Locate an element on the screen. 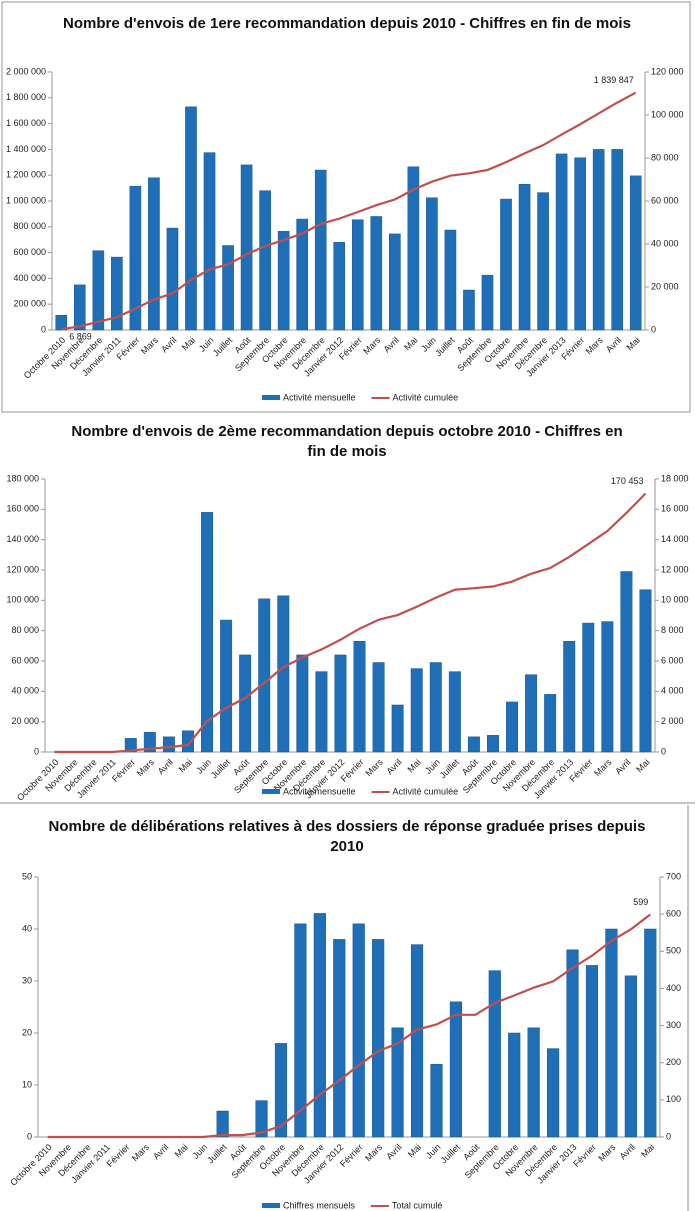  y-tick-label: 160 000 is located at coordinates (22, 509).